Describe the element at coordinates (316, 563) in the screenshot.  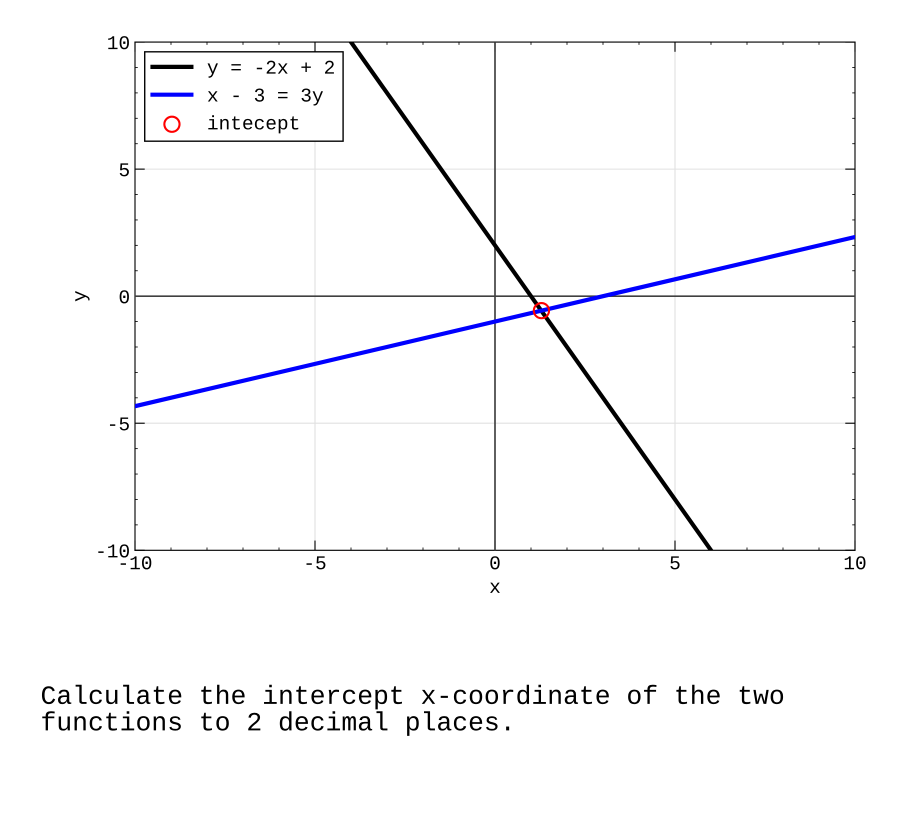
I see `x-tick-label: -5` at that location.